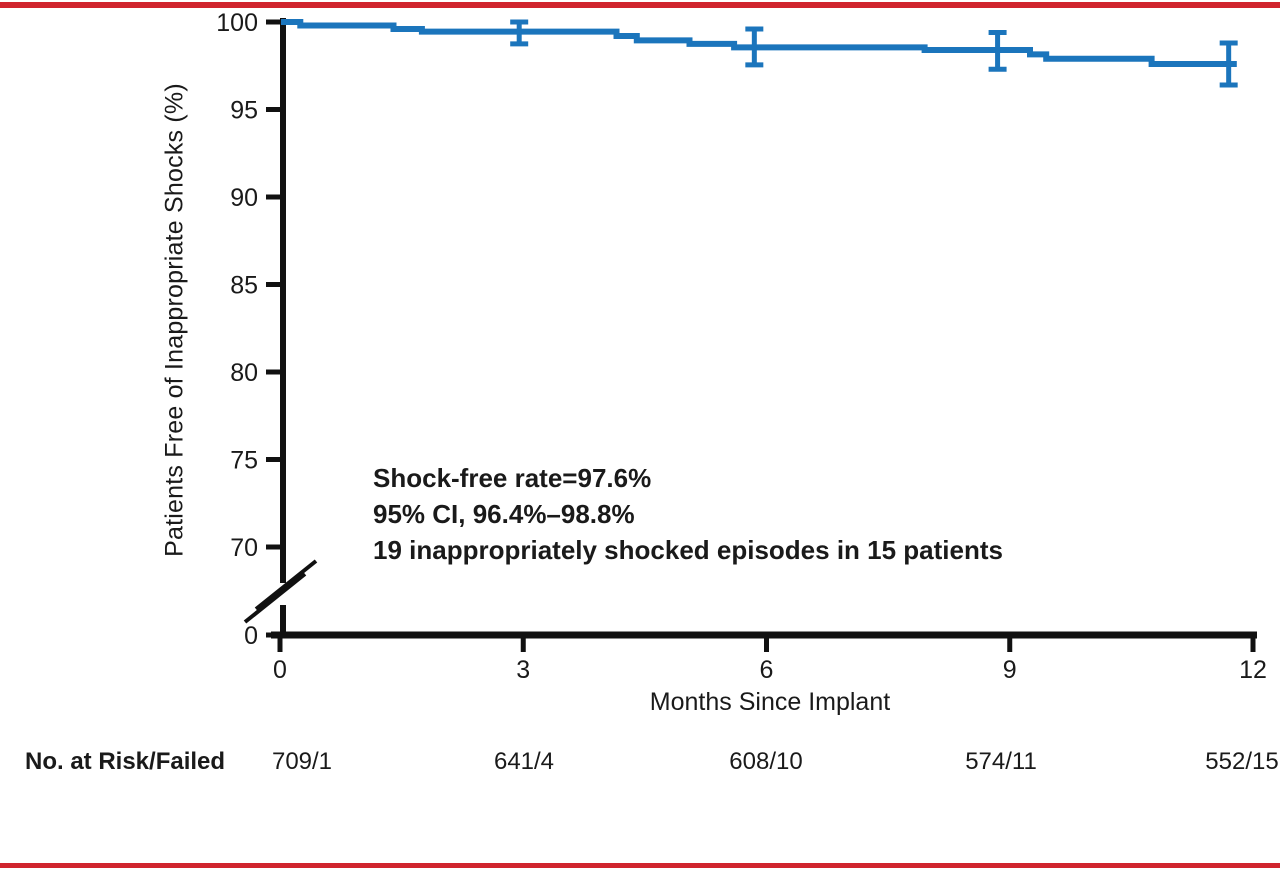  What do you see at coordinates (1001, 761) in the screenshot?
I see `risk-value-month-9: 574/11` at bounding box center [1001, 761].